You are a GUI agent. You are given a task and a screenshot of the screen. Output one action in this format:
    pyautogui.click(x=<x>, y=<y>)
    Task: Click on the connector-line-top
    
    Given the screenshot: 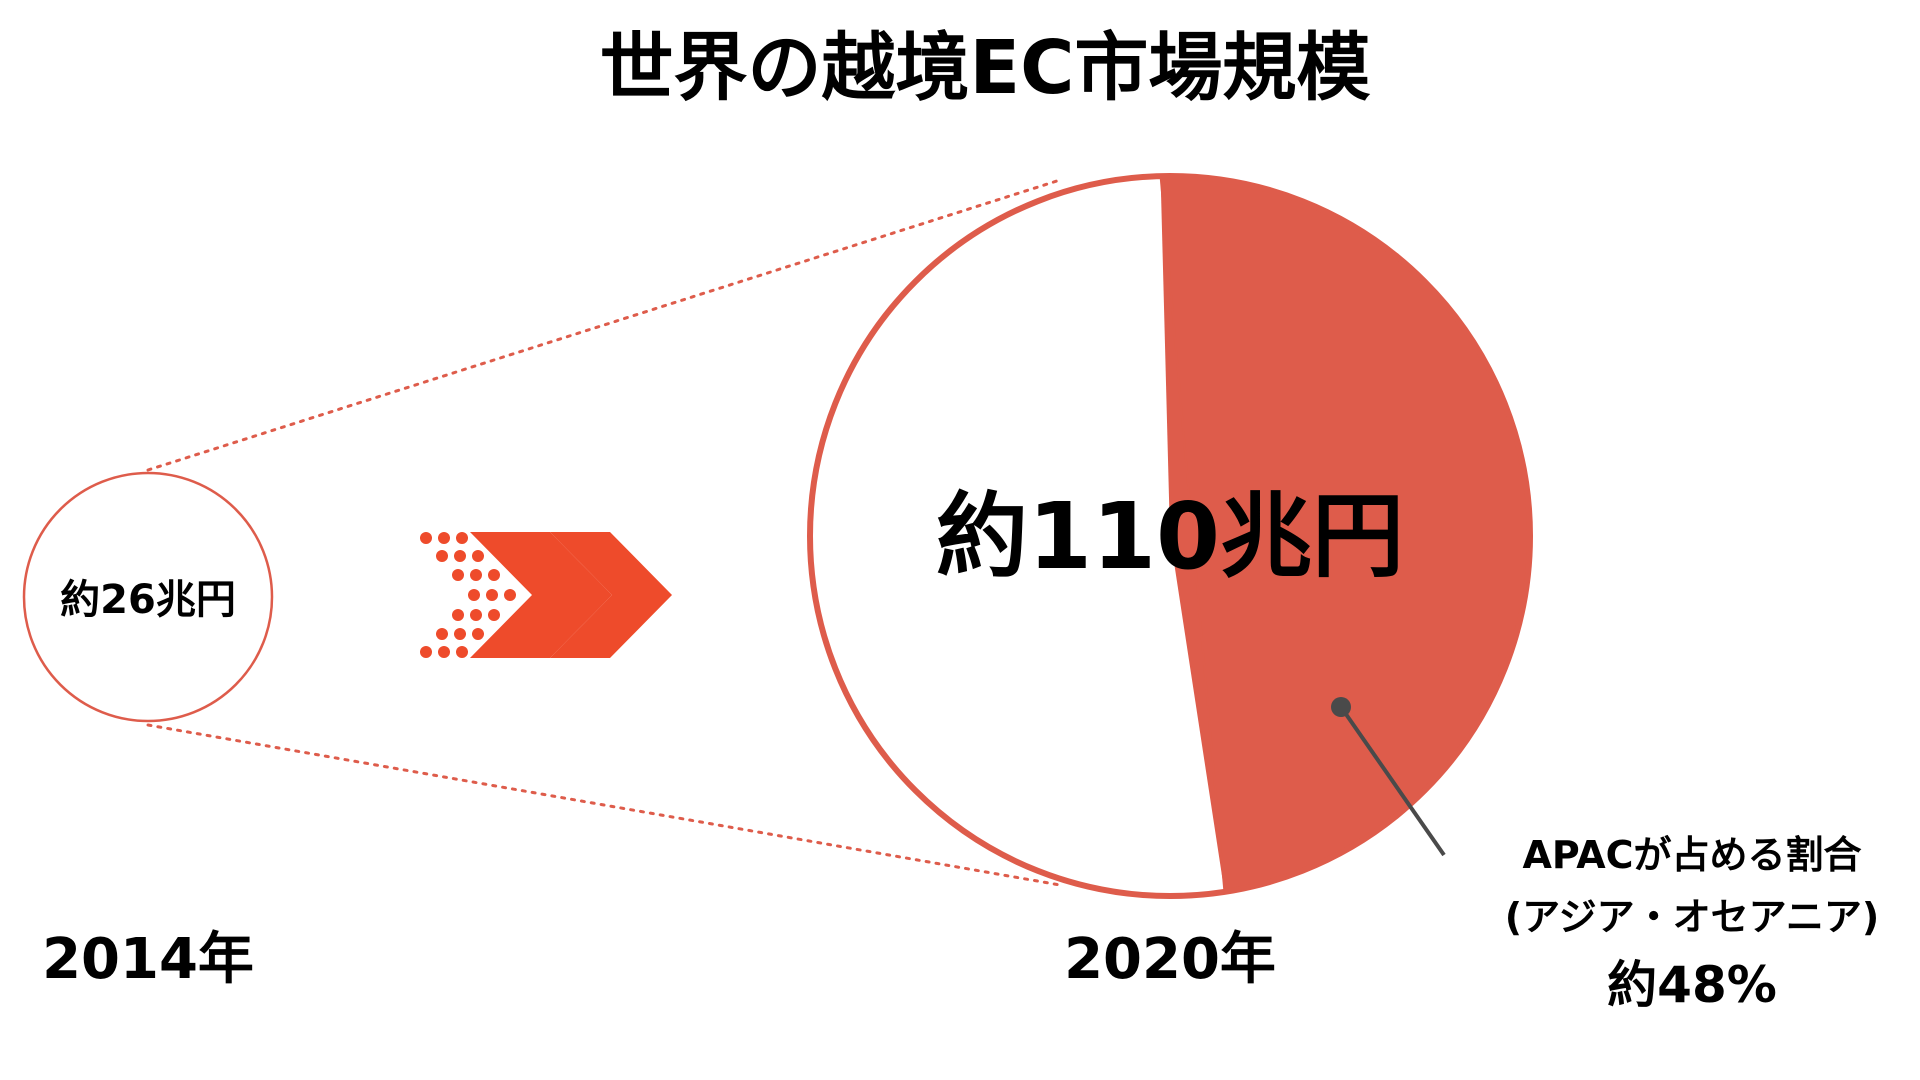 What is the action you would take?
    pyautogui.click(x=604, y=325)
    